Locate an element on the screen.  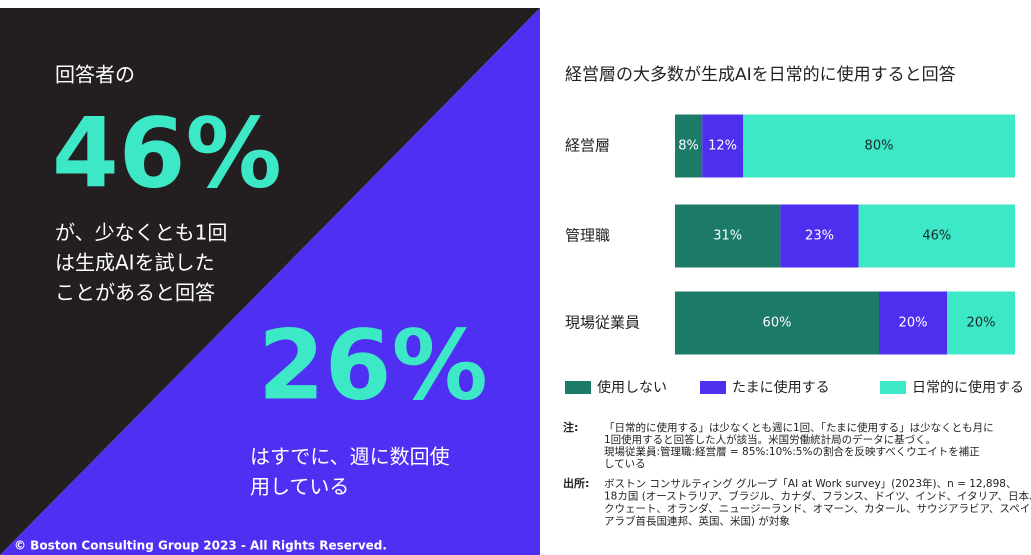
panel-text: は生成AIを試した is located at coordinates (135, 263).